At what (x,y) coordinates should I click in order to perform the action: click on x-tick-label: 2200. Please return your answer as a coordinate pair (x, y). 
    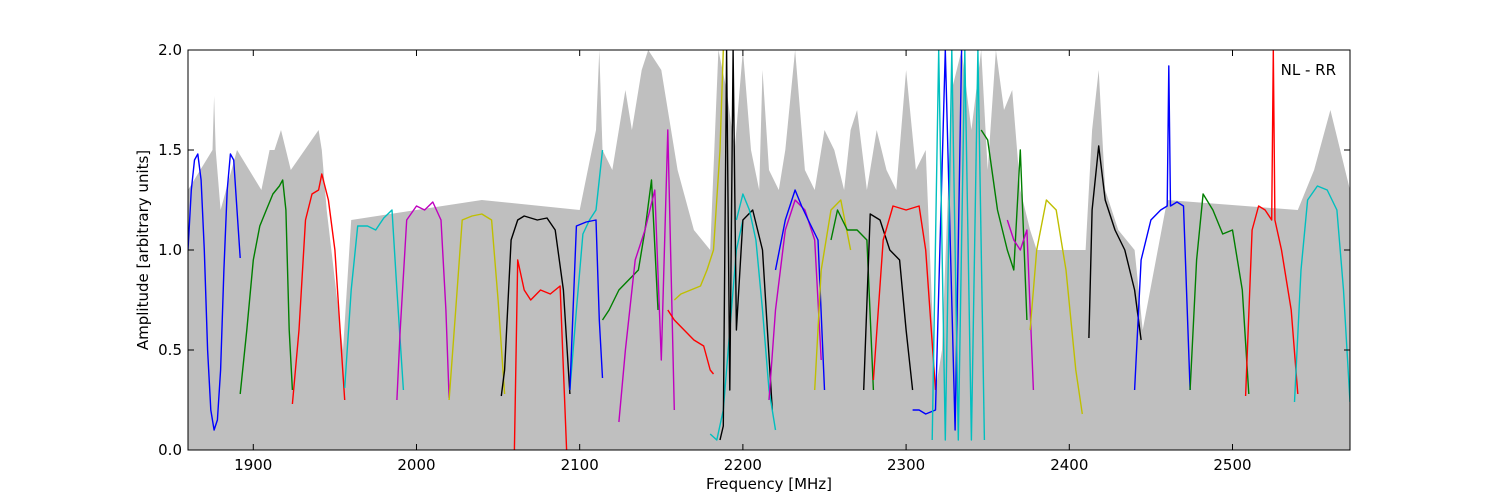
    Looking at the image, I should click on (743, 465).